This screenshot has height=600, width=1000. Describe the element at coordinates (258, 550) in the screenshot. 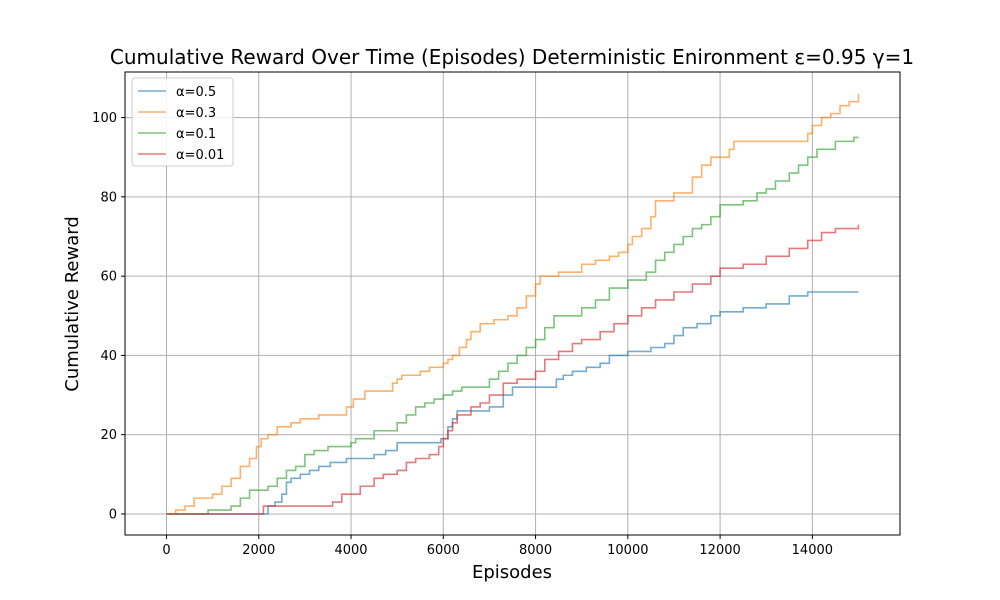

I see `x-tick-label: 2000` at that location.